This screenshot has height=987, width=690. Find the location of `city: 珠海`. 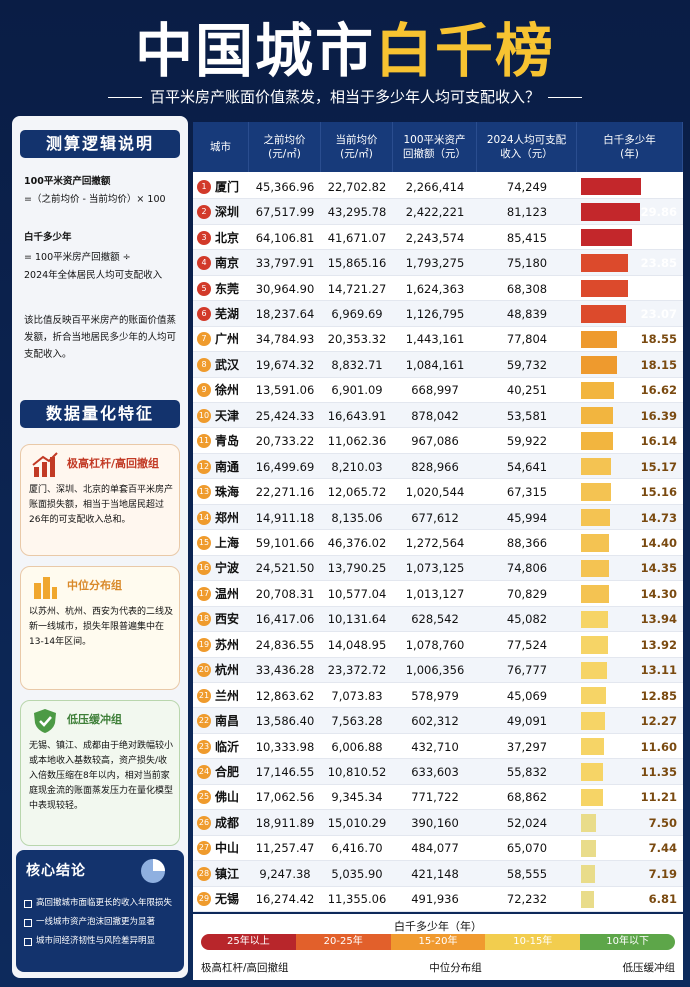

city: 珠海 is located at coordinates (227, 492).